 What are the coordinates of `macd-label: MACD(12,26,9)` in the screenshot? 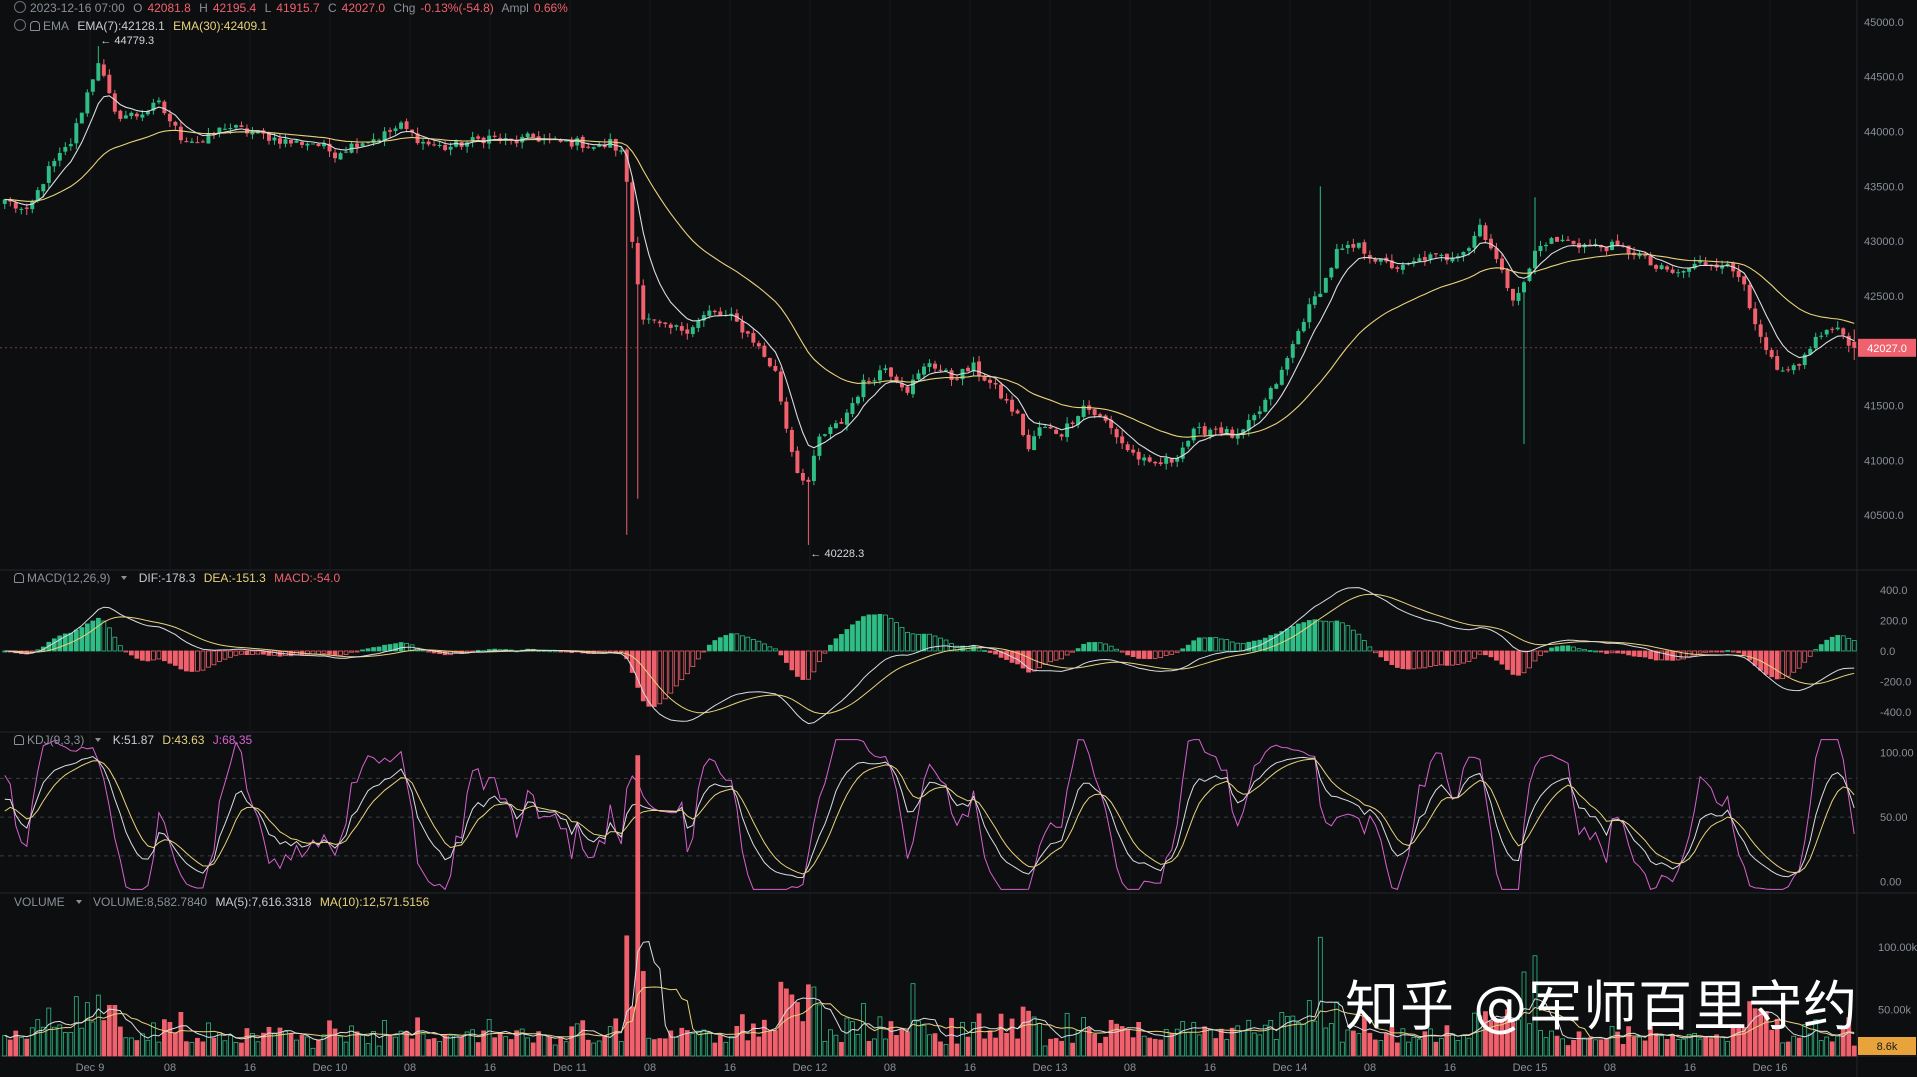 It's located at (69, 578).